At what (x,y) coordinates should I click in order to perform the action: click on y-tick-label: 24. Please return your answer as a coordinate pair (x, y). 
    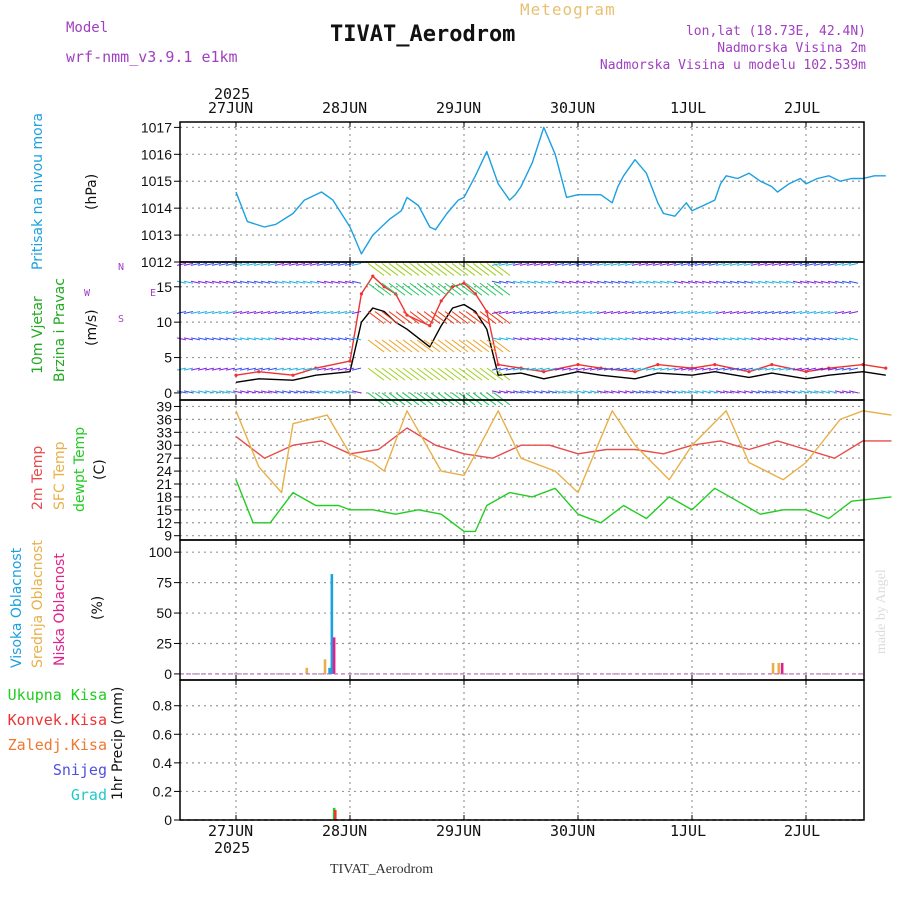
    Looking at the image, I should click on (164, 471).